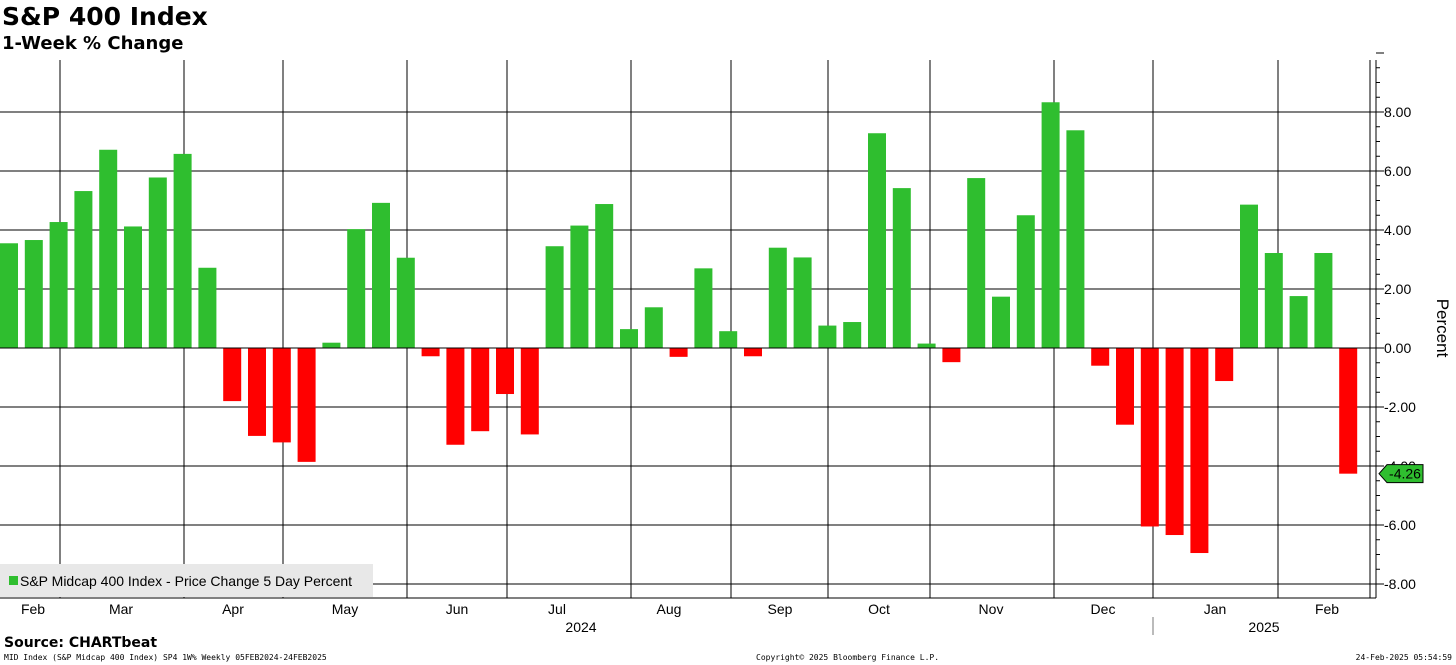 The image size is (1456, 665). I want to click on year-label: 2025, so click(1263, 627).